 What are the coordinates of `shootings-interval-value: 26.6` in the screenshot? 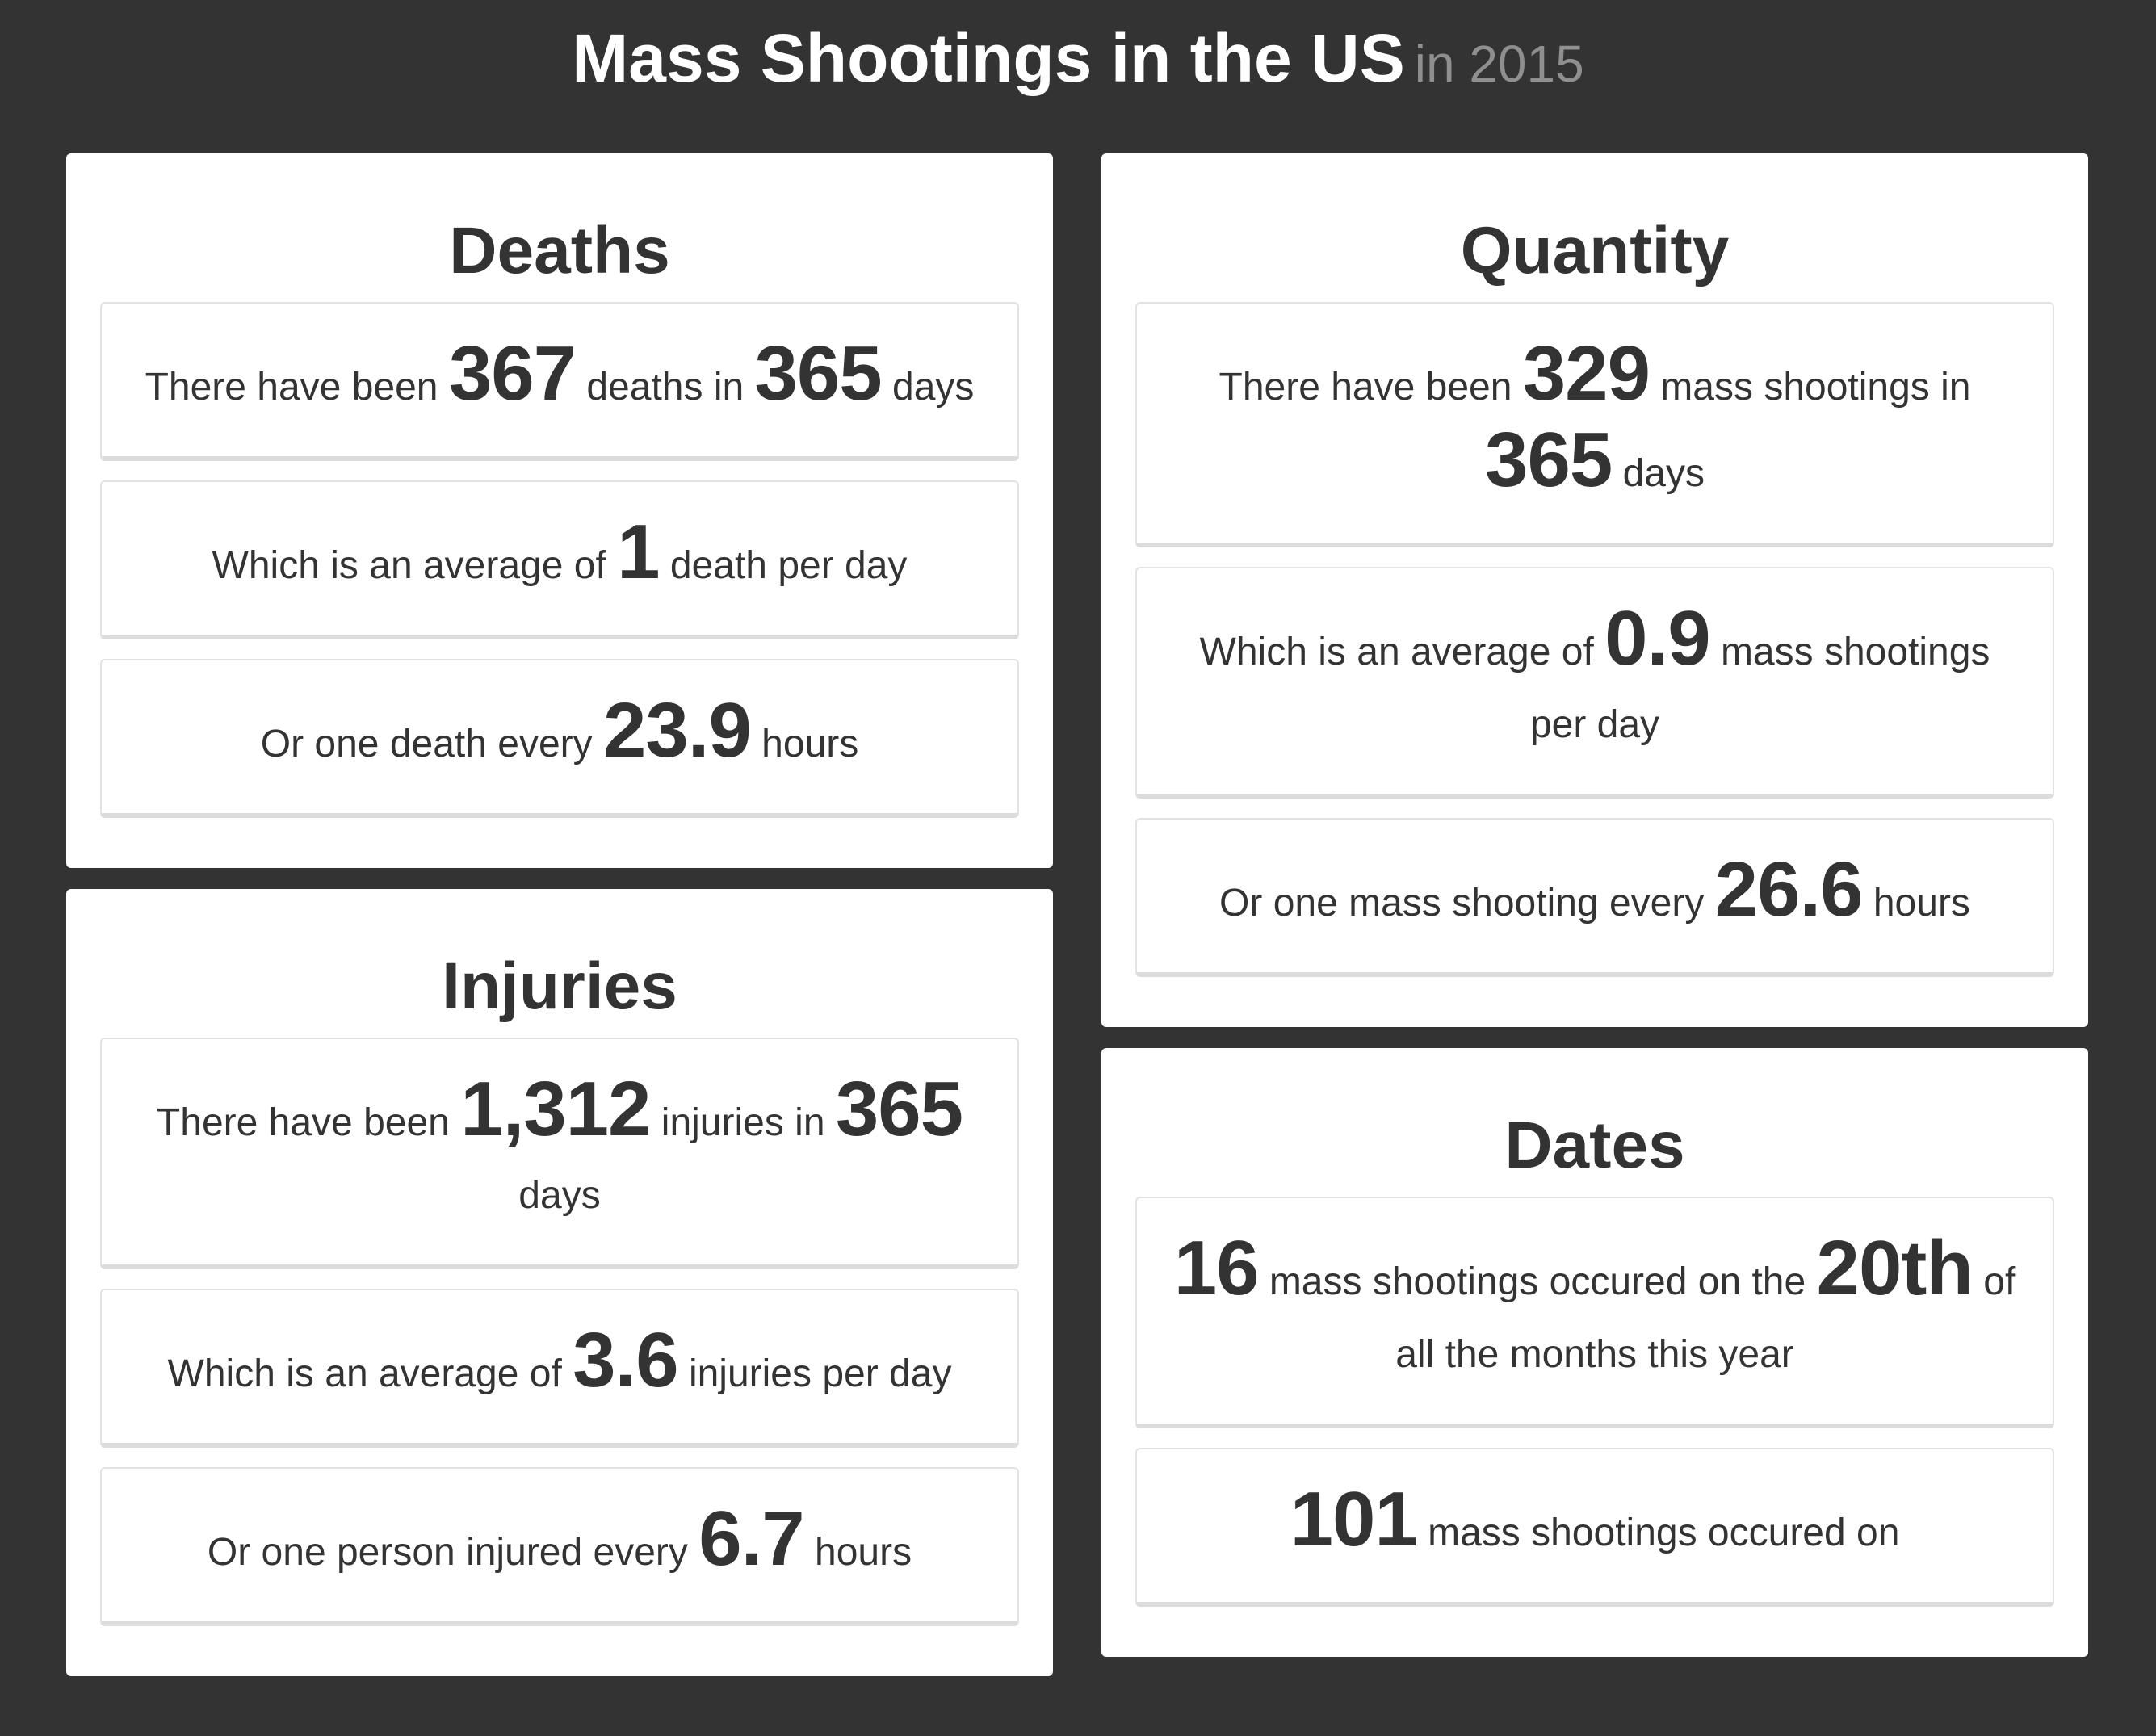 It's located at (1789, 889).